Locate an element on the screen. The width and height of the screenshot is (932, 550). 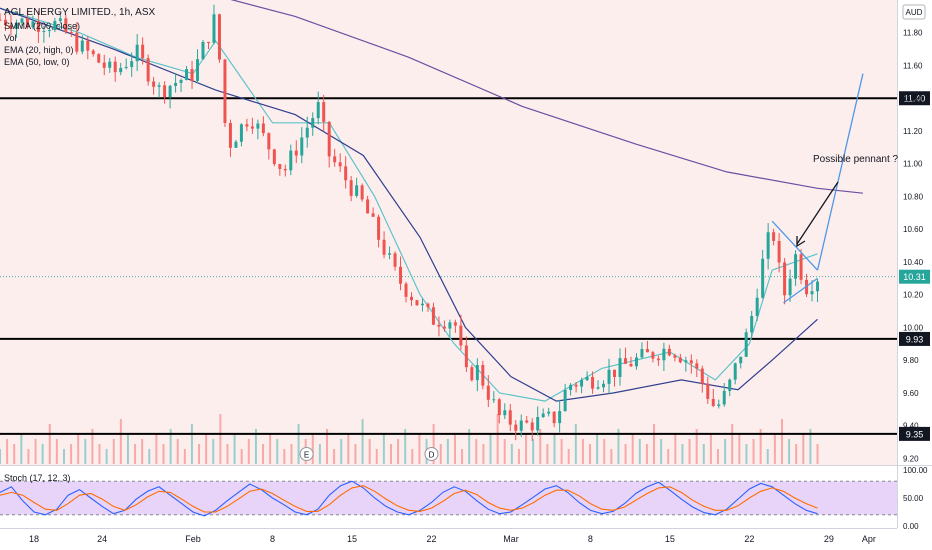
time-tick-7: 8 is located at coordinates (590, 539).